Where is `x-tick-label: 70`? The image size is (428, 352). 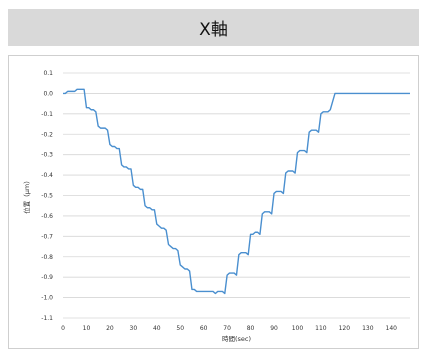
x-tick-label: 70 is located at coordinates (227, 328).